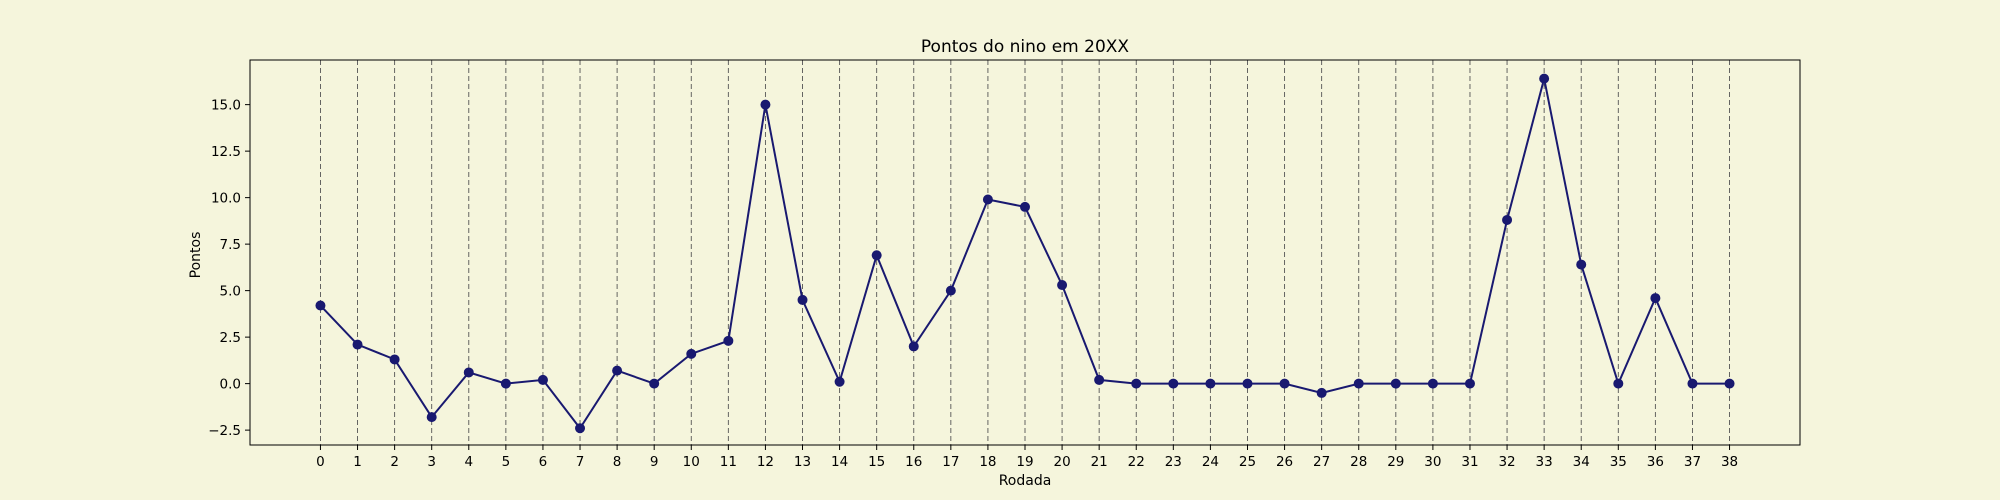  What do you see at coordinates (357, 462) in the screenshot?
I see `x-tick-label: 1` at bounding box center [357, 462].